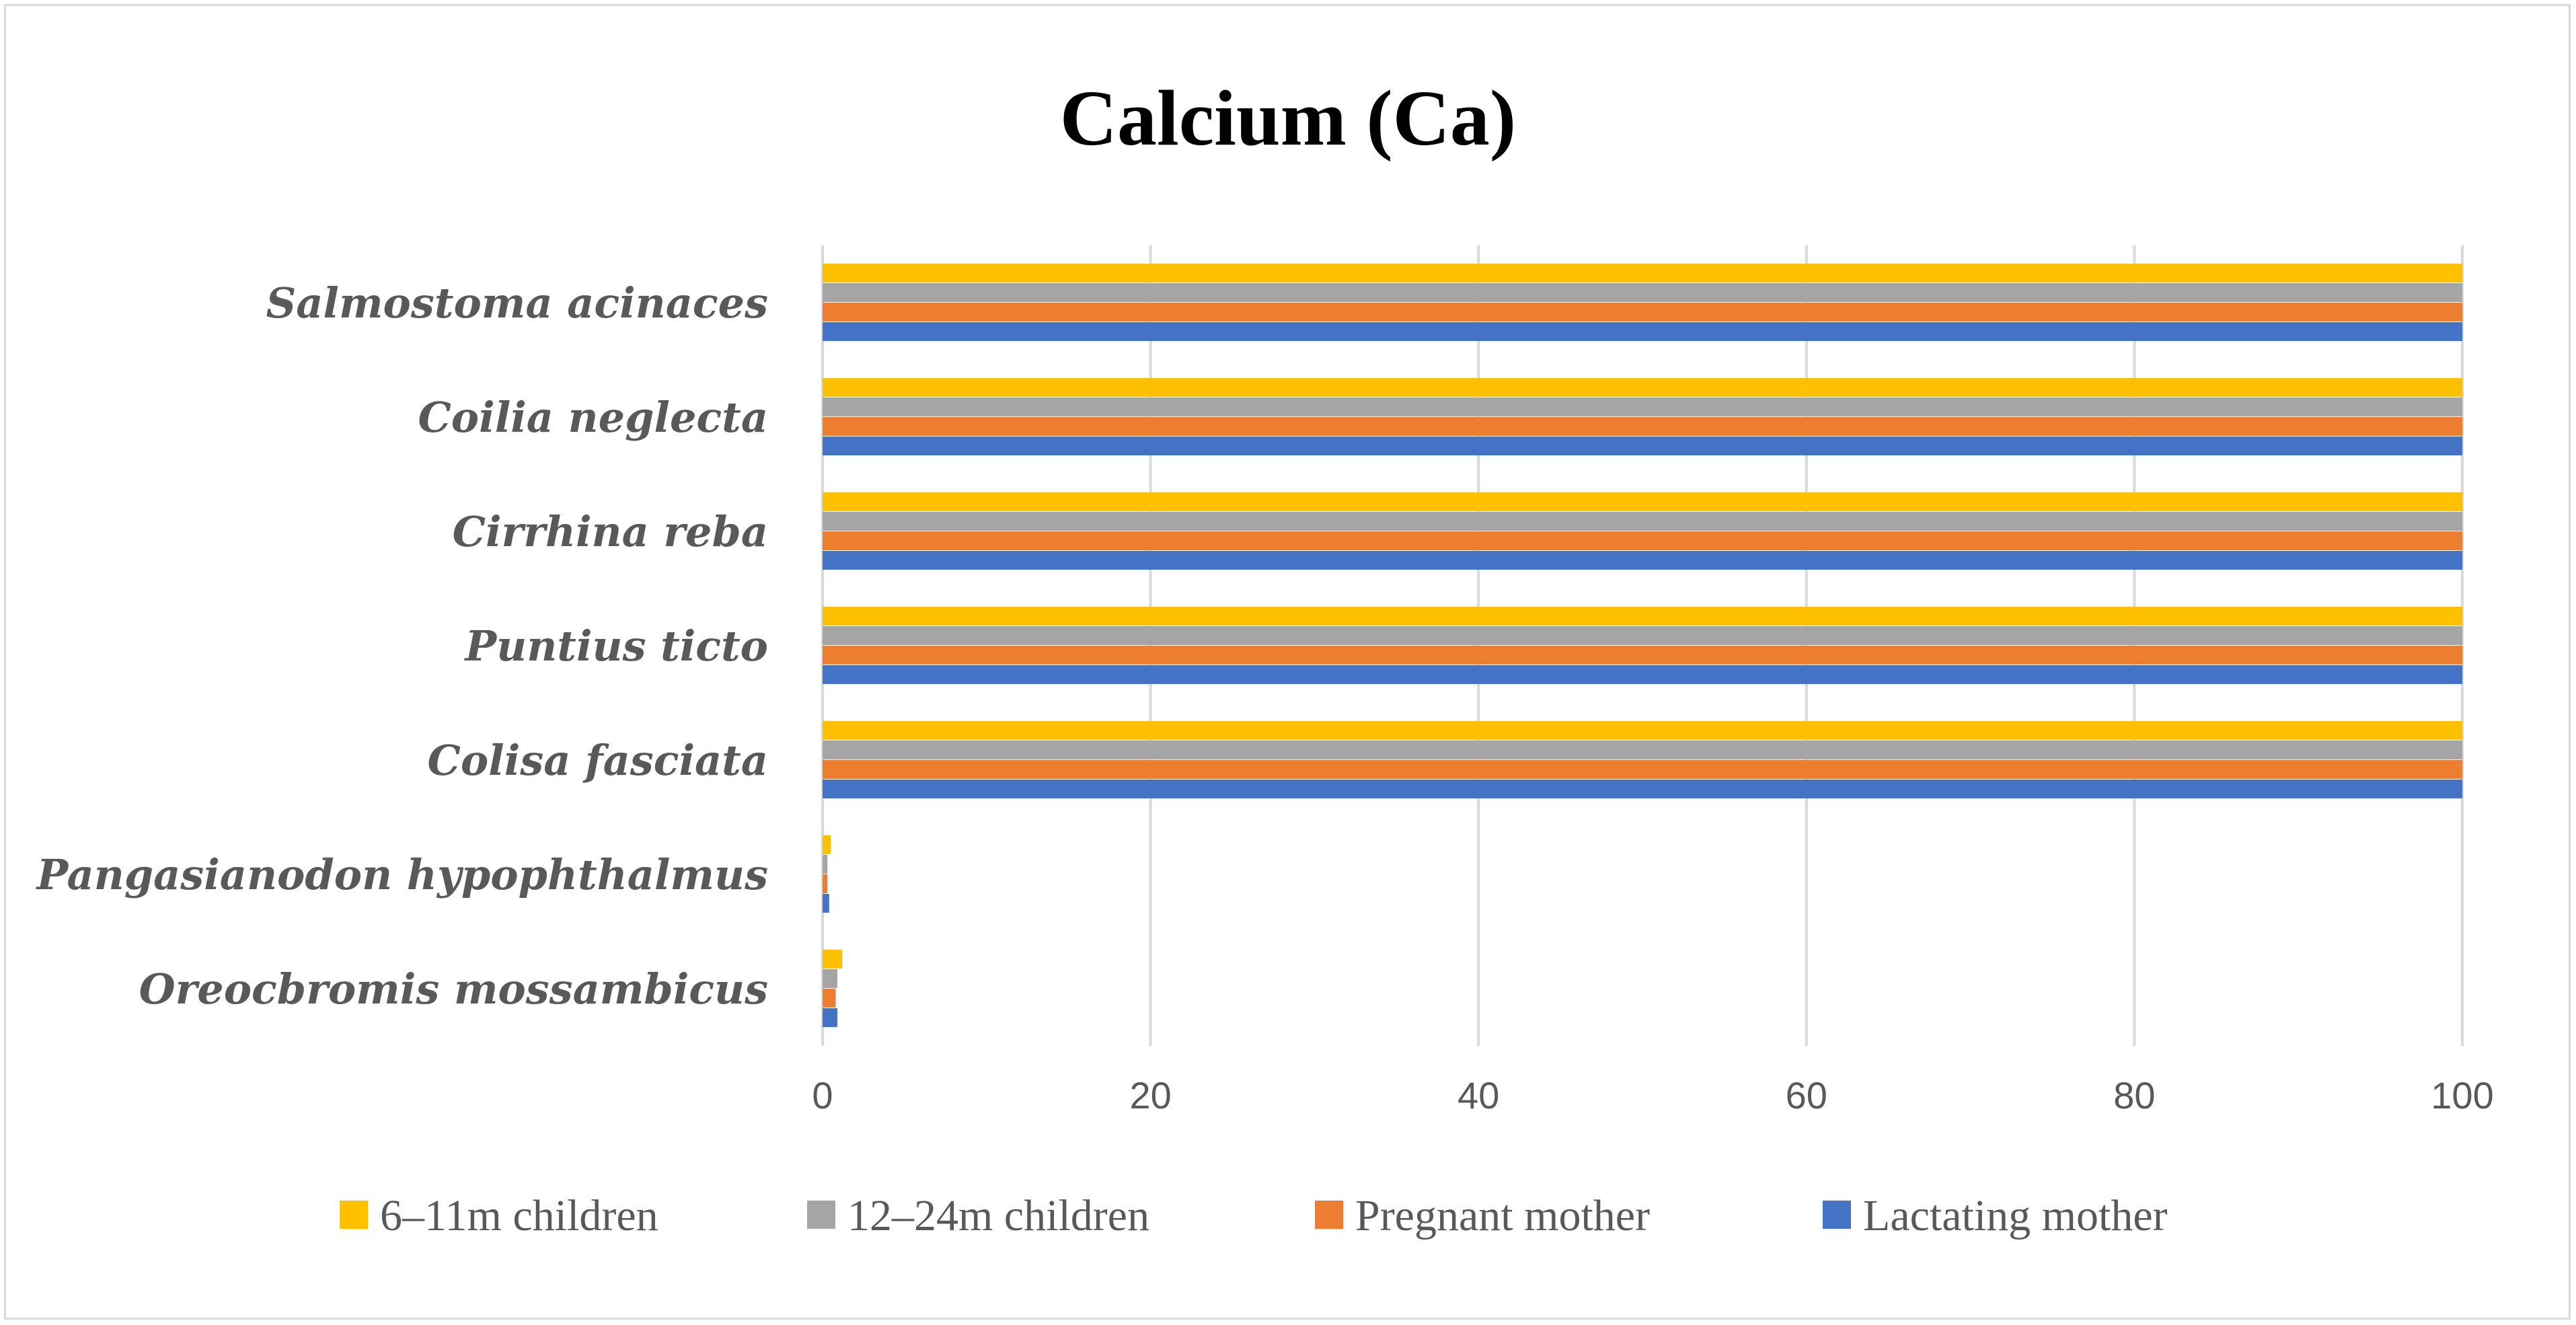 The height and width of the screenshot is (1325, 2576). I want to click on category-label: Cirrhina reba, so click(610, 531).